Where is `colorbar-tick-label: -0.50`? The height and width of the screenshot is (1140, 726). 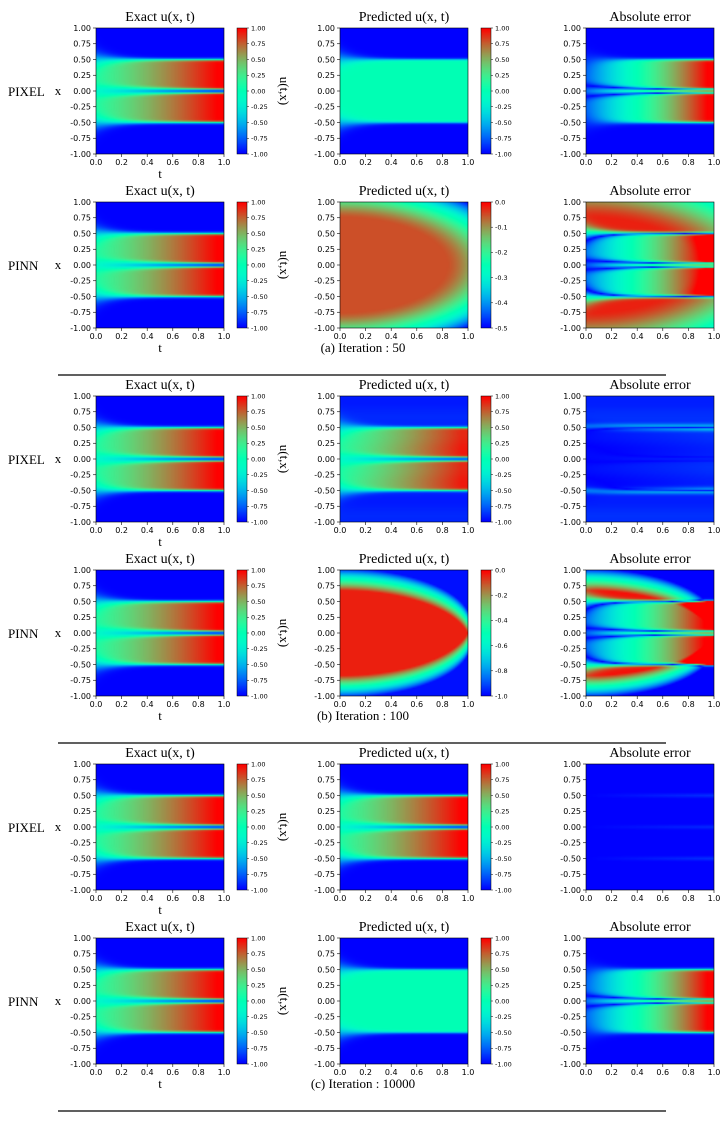
colorbar-tick-label: -0.50 is located at coordinates (259, 859).